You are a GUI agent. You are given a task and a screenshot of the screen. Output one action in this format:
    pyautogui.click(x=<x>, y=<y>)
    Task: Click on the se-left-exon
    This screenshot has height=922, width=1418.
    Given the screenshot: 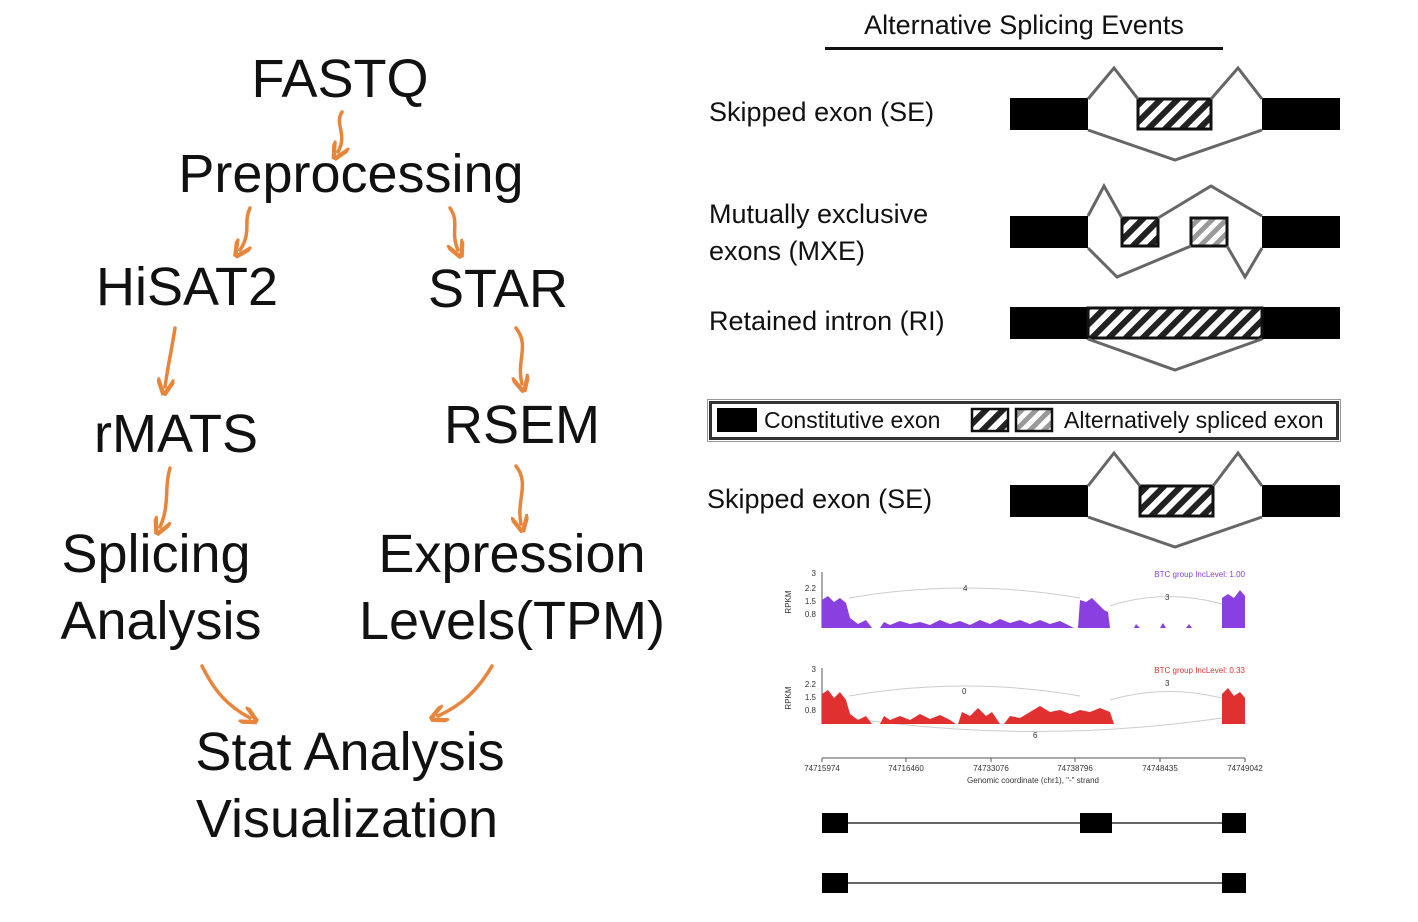 What is the action you would take?
    pyautogui.click(x=1049, y=114)
    